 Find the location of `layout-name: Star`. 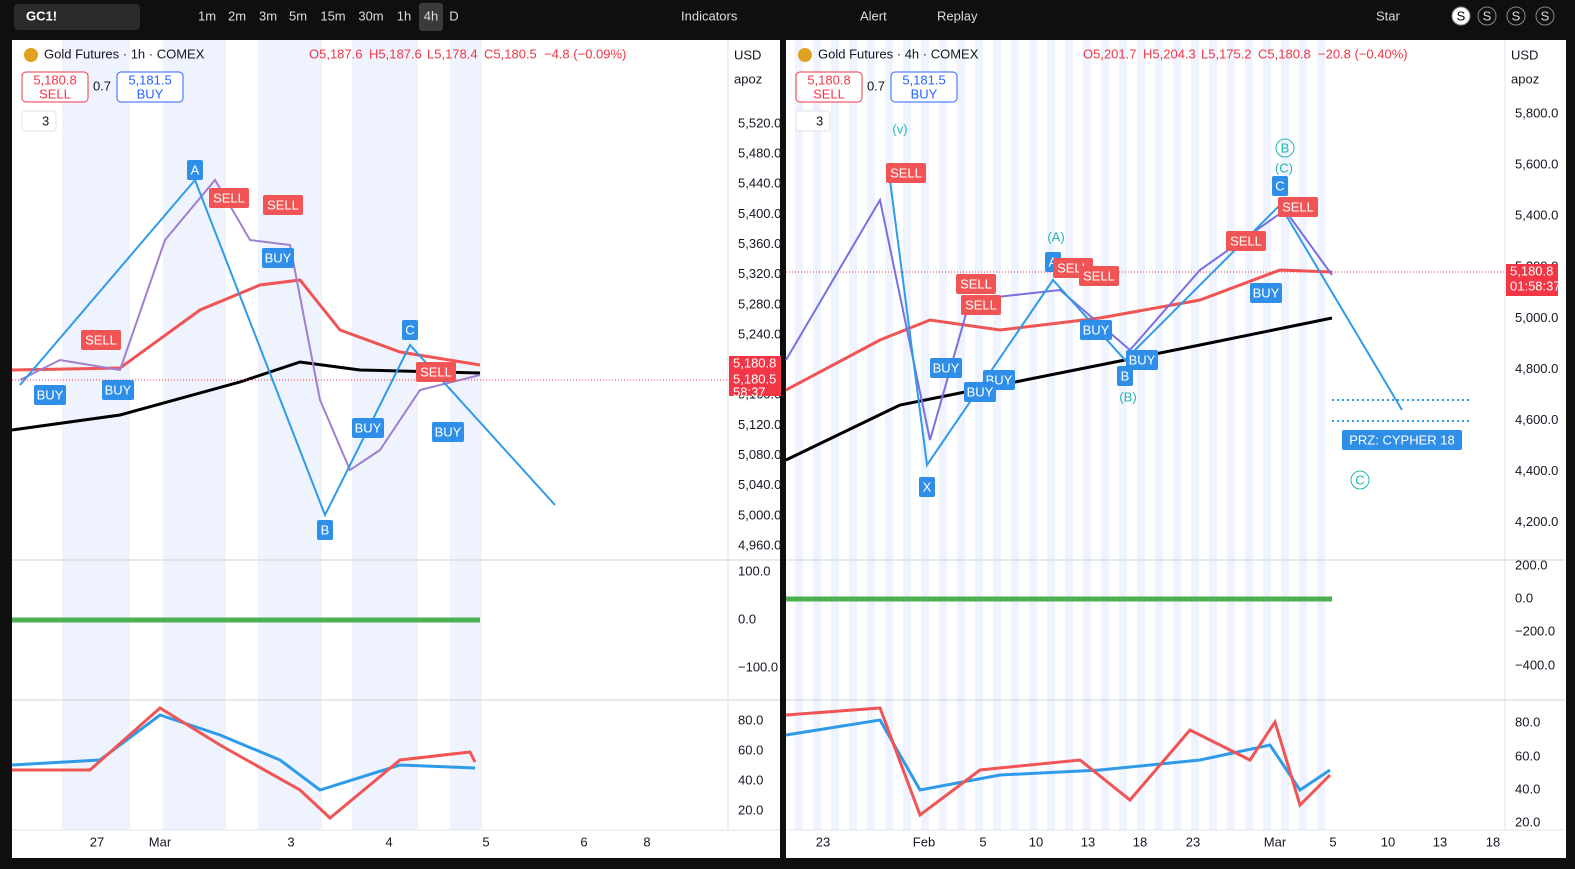

layout-name: Star is located at coordinates (1388, 15).